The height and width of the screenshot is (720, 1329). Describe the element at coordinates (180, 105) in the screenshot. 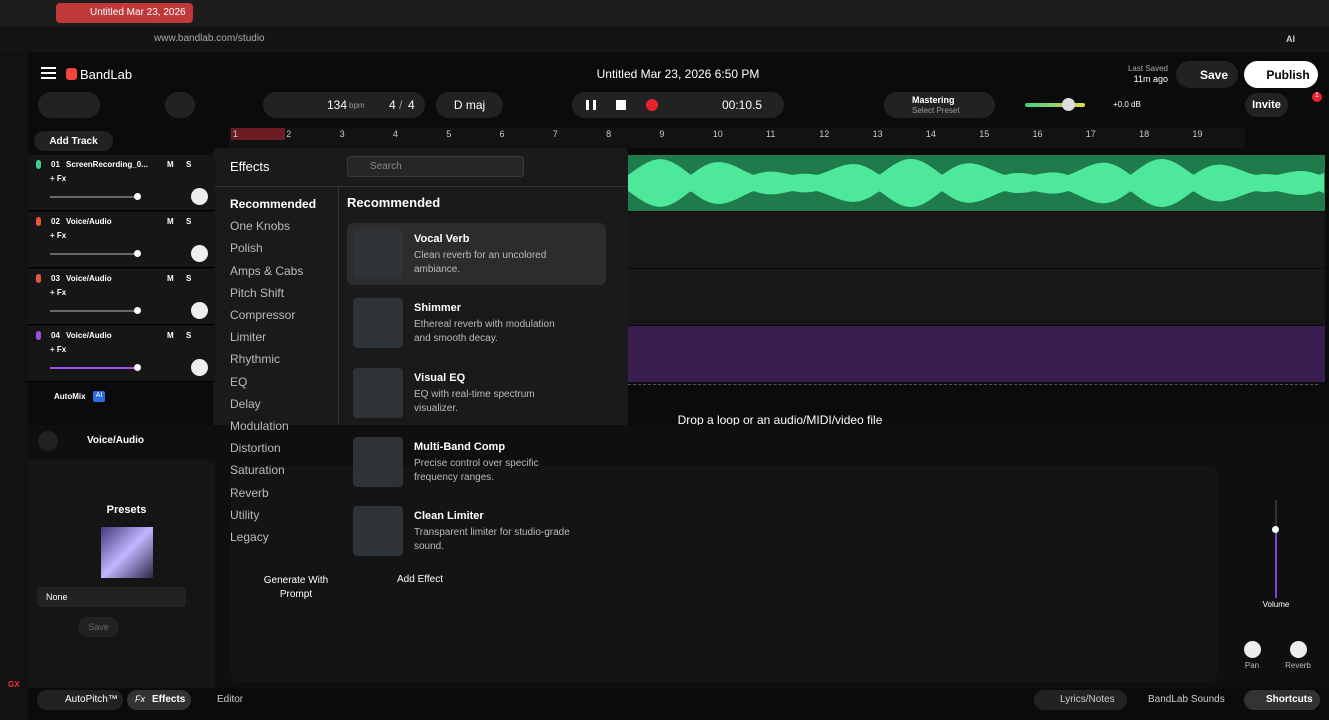

I see `mixer-button` at that location.